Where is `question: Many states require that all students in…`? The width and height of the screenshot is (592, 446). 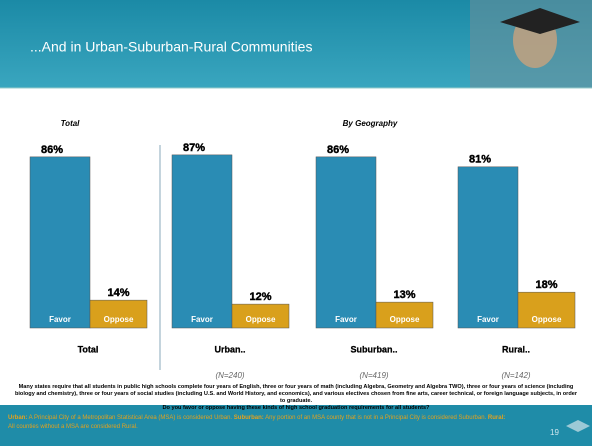
question: Many states require that all students in… is located at coordinates (296, 398).